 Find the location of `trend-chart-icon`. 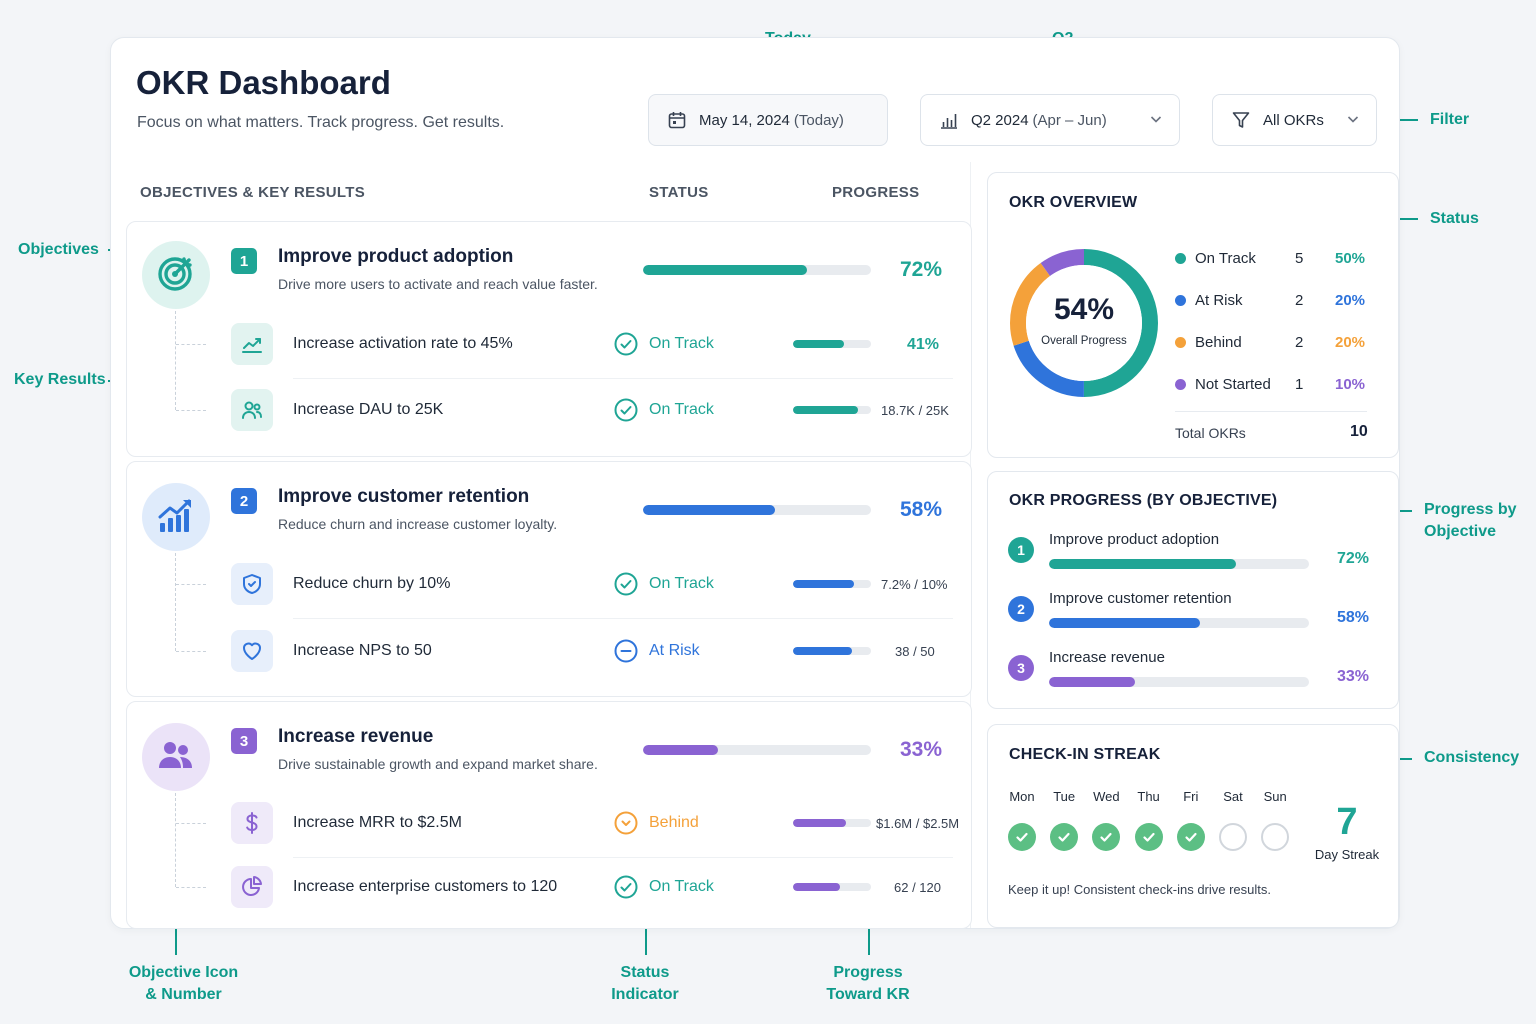

trend-chart-icon is located at coordinates (252, 344).